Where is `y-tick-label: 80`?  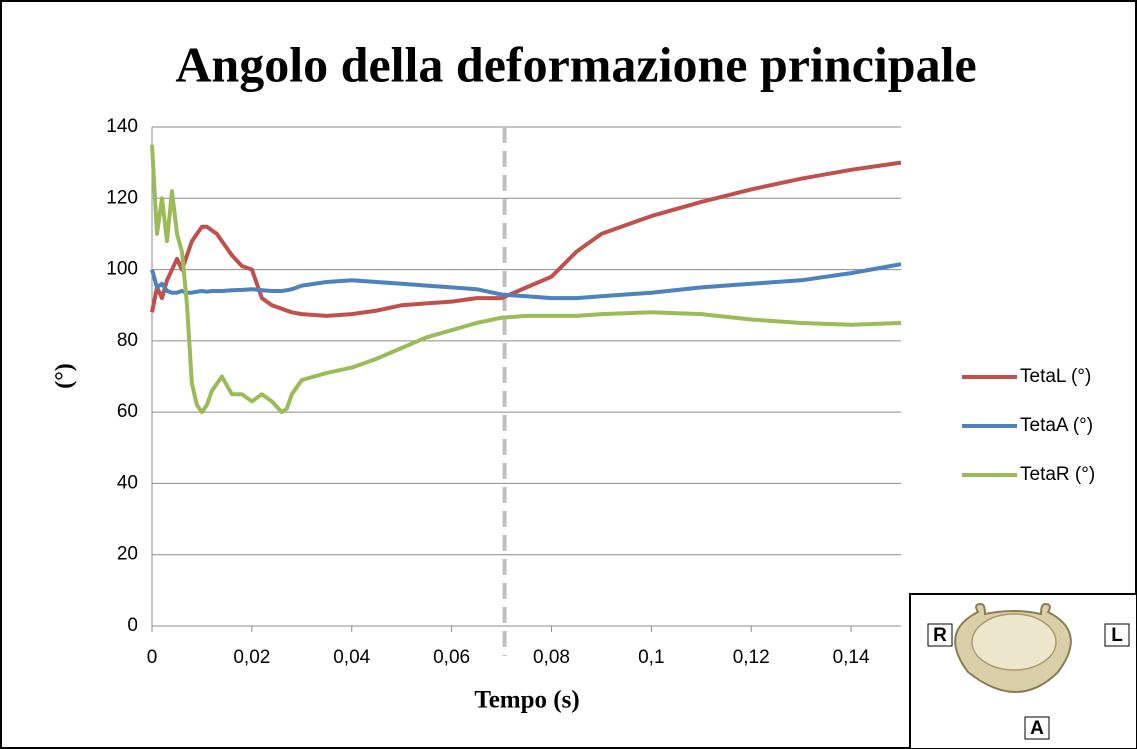
y-tick-label: 80 is located at coordinates (127, 340).